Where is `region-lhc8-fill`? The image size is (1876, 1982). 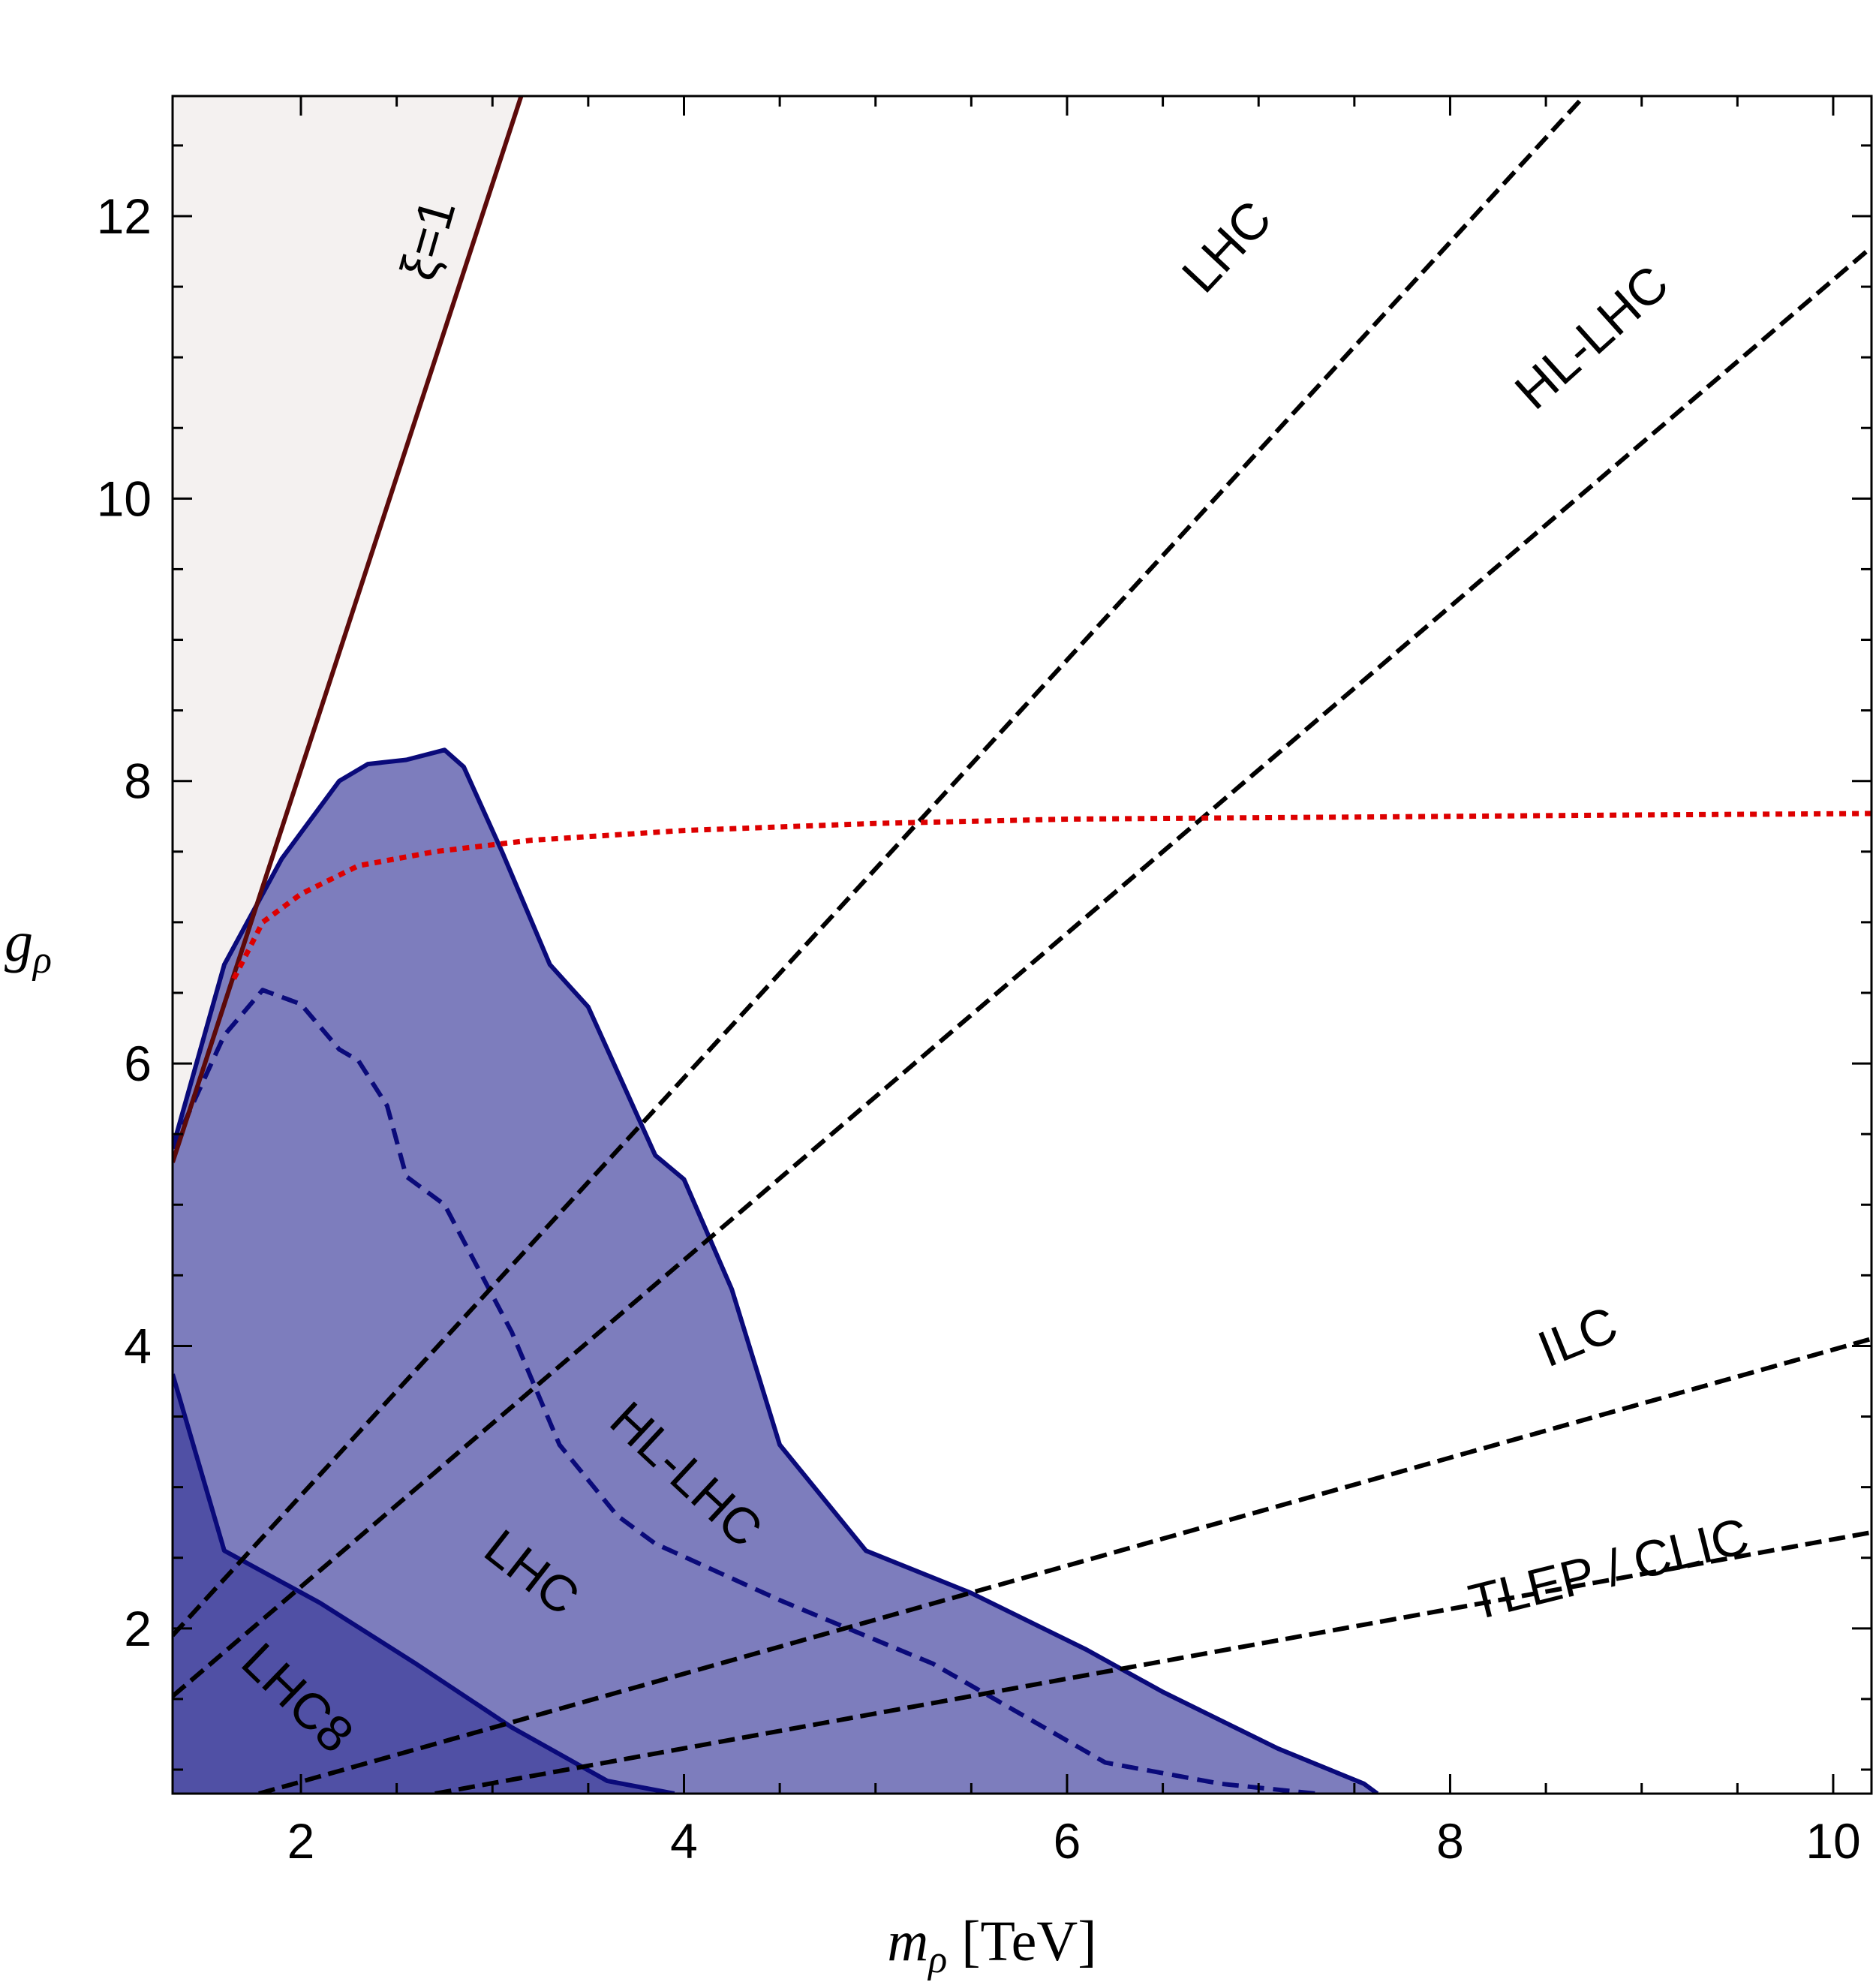 region-lhc8-fill is located at coordinates (424, 1584).